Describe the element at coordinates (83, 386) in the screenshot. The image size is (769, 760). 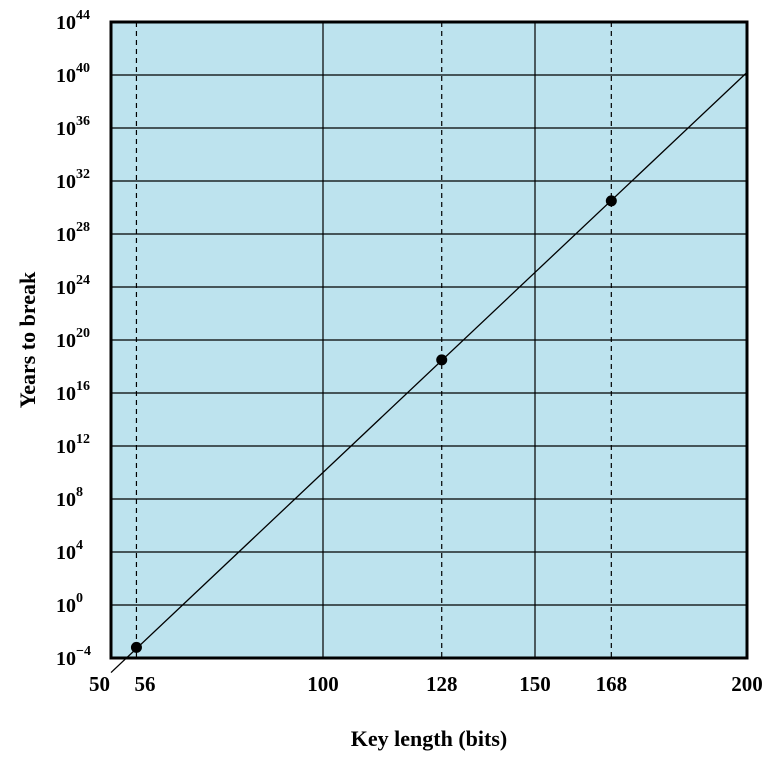
I see `tick-exponent: 16` at that location.